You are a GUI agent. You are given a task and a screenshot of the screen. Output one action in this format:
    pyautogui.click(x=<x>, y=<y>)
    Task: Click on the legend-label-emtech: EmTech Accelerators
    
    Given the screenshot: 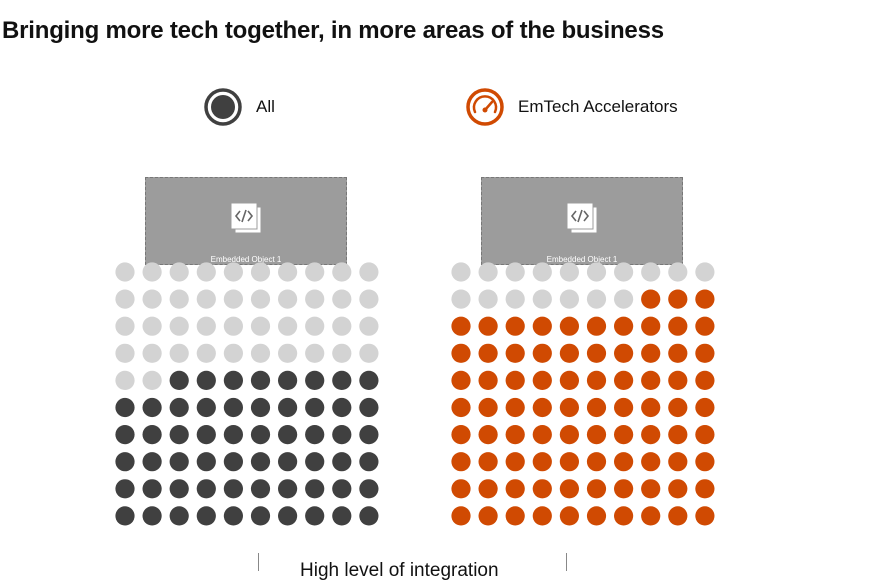 What is the action you would take?
    pyautogui.click(x=598, y=106)
    